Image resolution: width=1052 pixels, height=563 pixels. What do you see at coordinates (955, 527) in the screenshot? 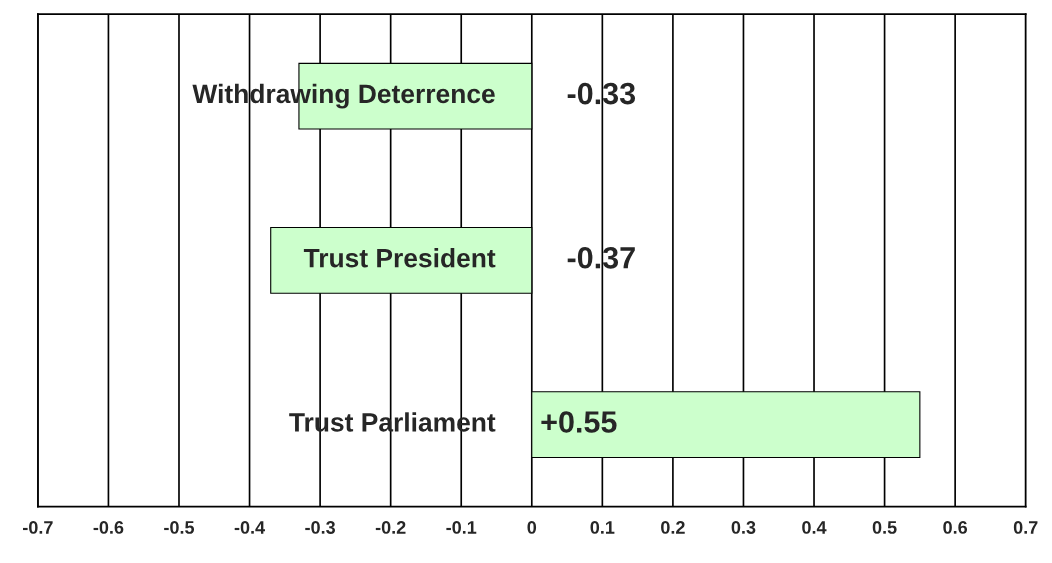
I see `x-tick-label: 0.6` at bounding box center [955, 527].